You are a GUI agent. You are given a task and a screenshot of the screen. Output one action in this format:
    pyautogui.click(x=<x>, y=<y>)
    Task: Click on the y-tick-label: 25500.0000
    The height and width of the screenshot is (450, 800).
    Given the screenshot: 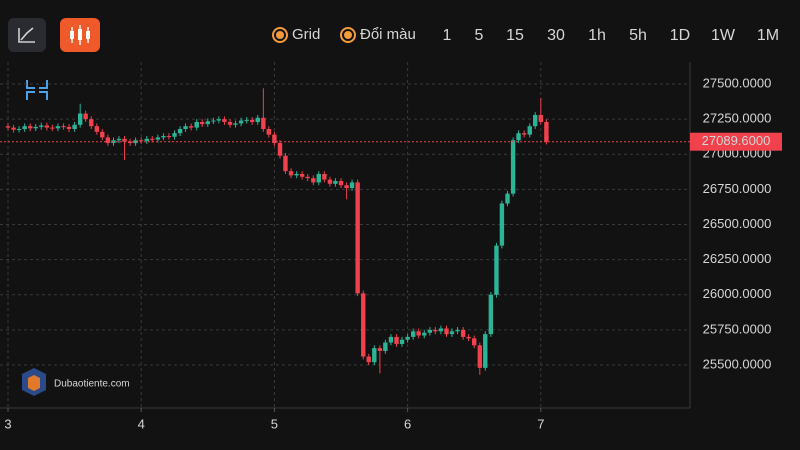 What is the action you would take?
    pyautogui.click(x=737, y=363)
    